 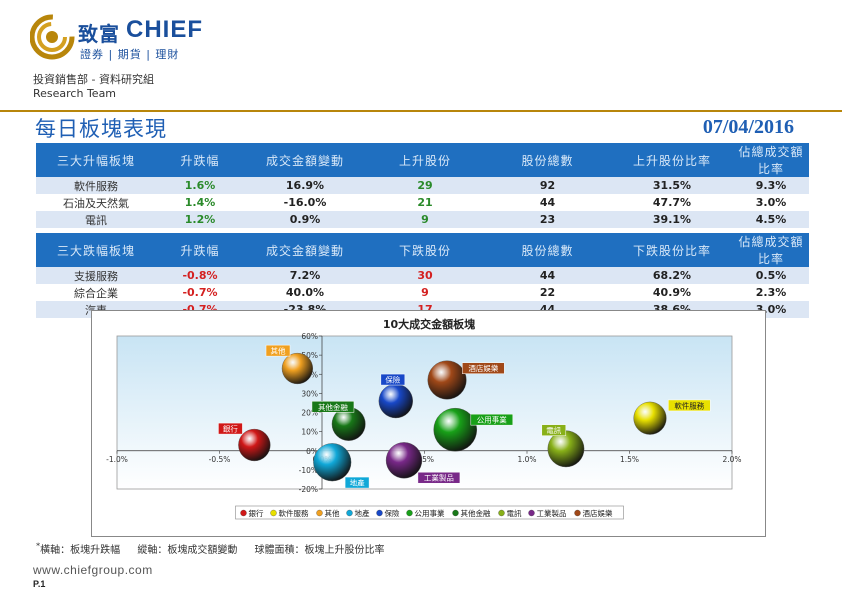 I want to click on col-header-count: 上升股份, so click(x=425, y=160).